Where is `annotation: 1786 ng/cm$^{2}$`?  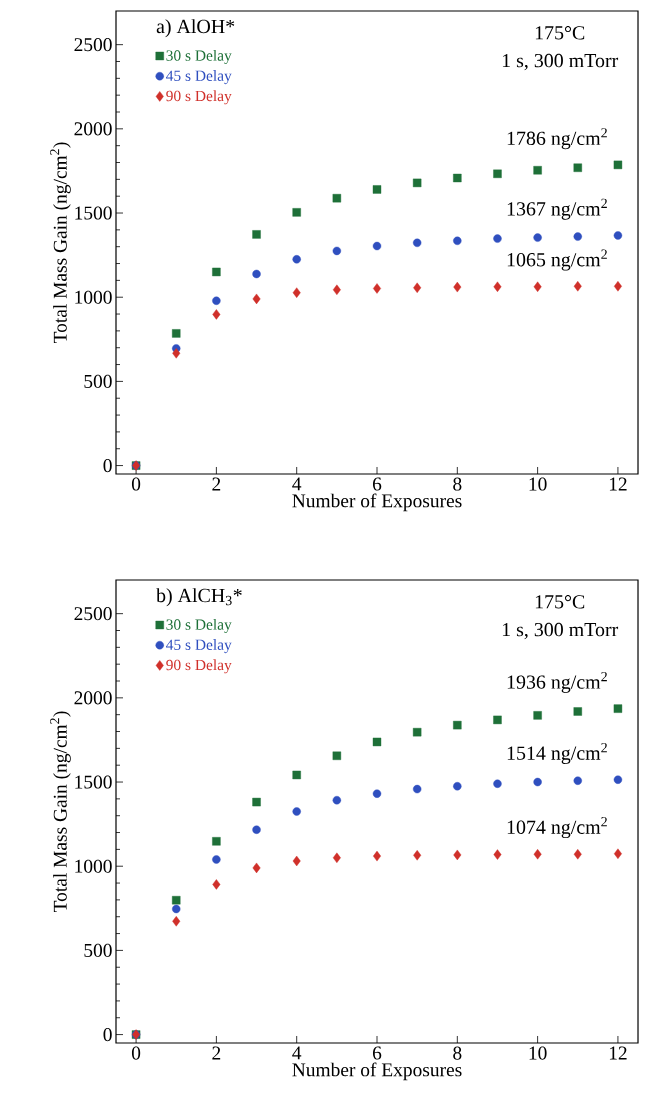
annotation: 1786 ng/cm$^{2}$ is located at coordinates (557, 139).